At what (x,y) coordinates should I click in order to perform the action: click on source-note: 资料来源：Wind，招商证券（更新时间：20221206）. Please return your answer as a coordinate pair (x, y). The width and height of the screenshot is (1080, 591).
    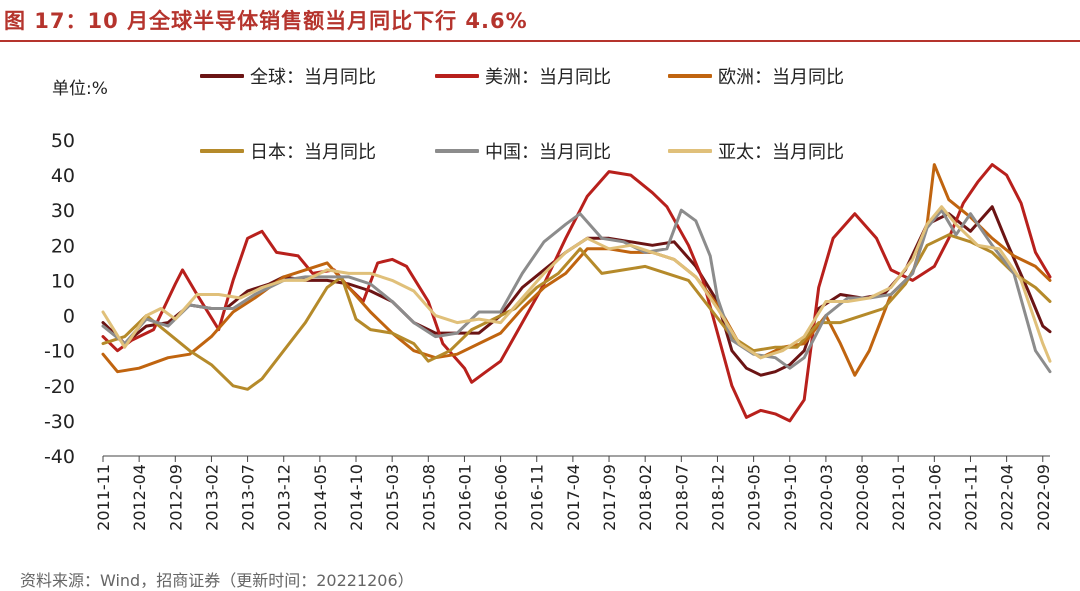
    Looking at the image, I should click on (217, 580).